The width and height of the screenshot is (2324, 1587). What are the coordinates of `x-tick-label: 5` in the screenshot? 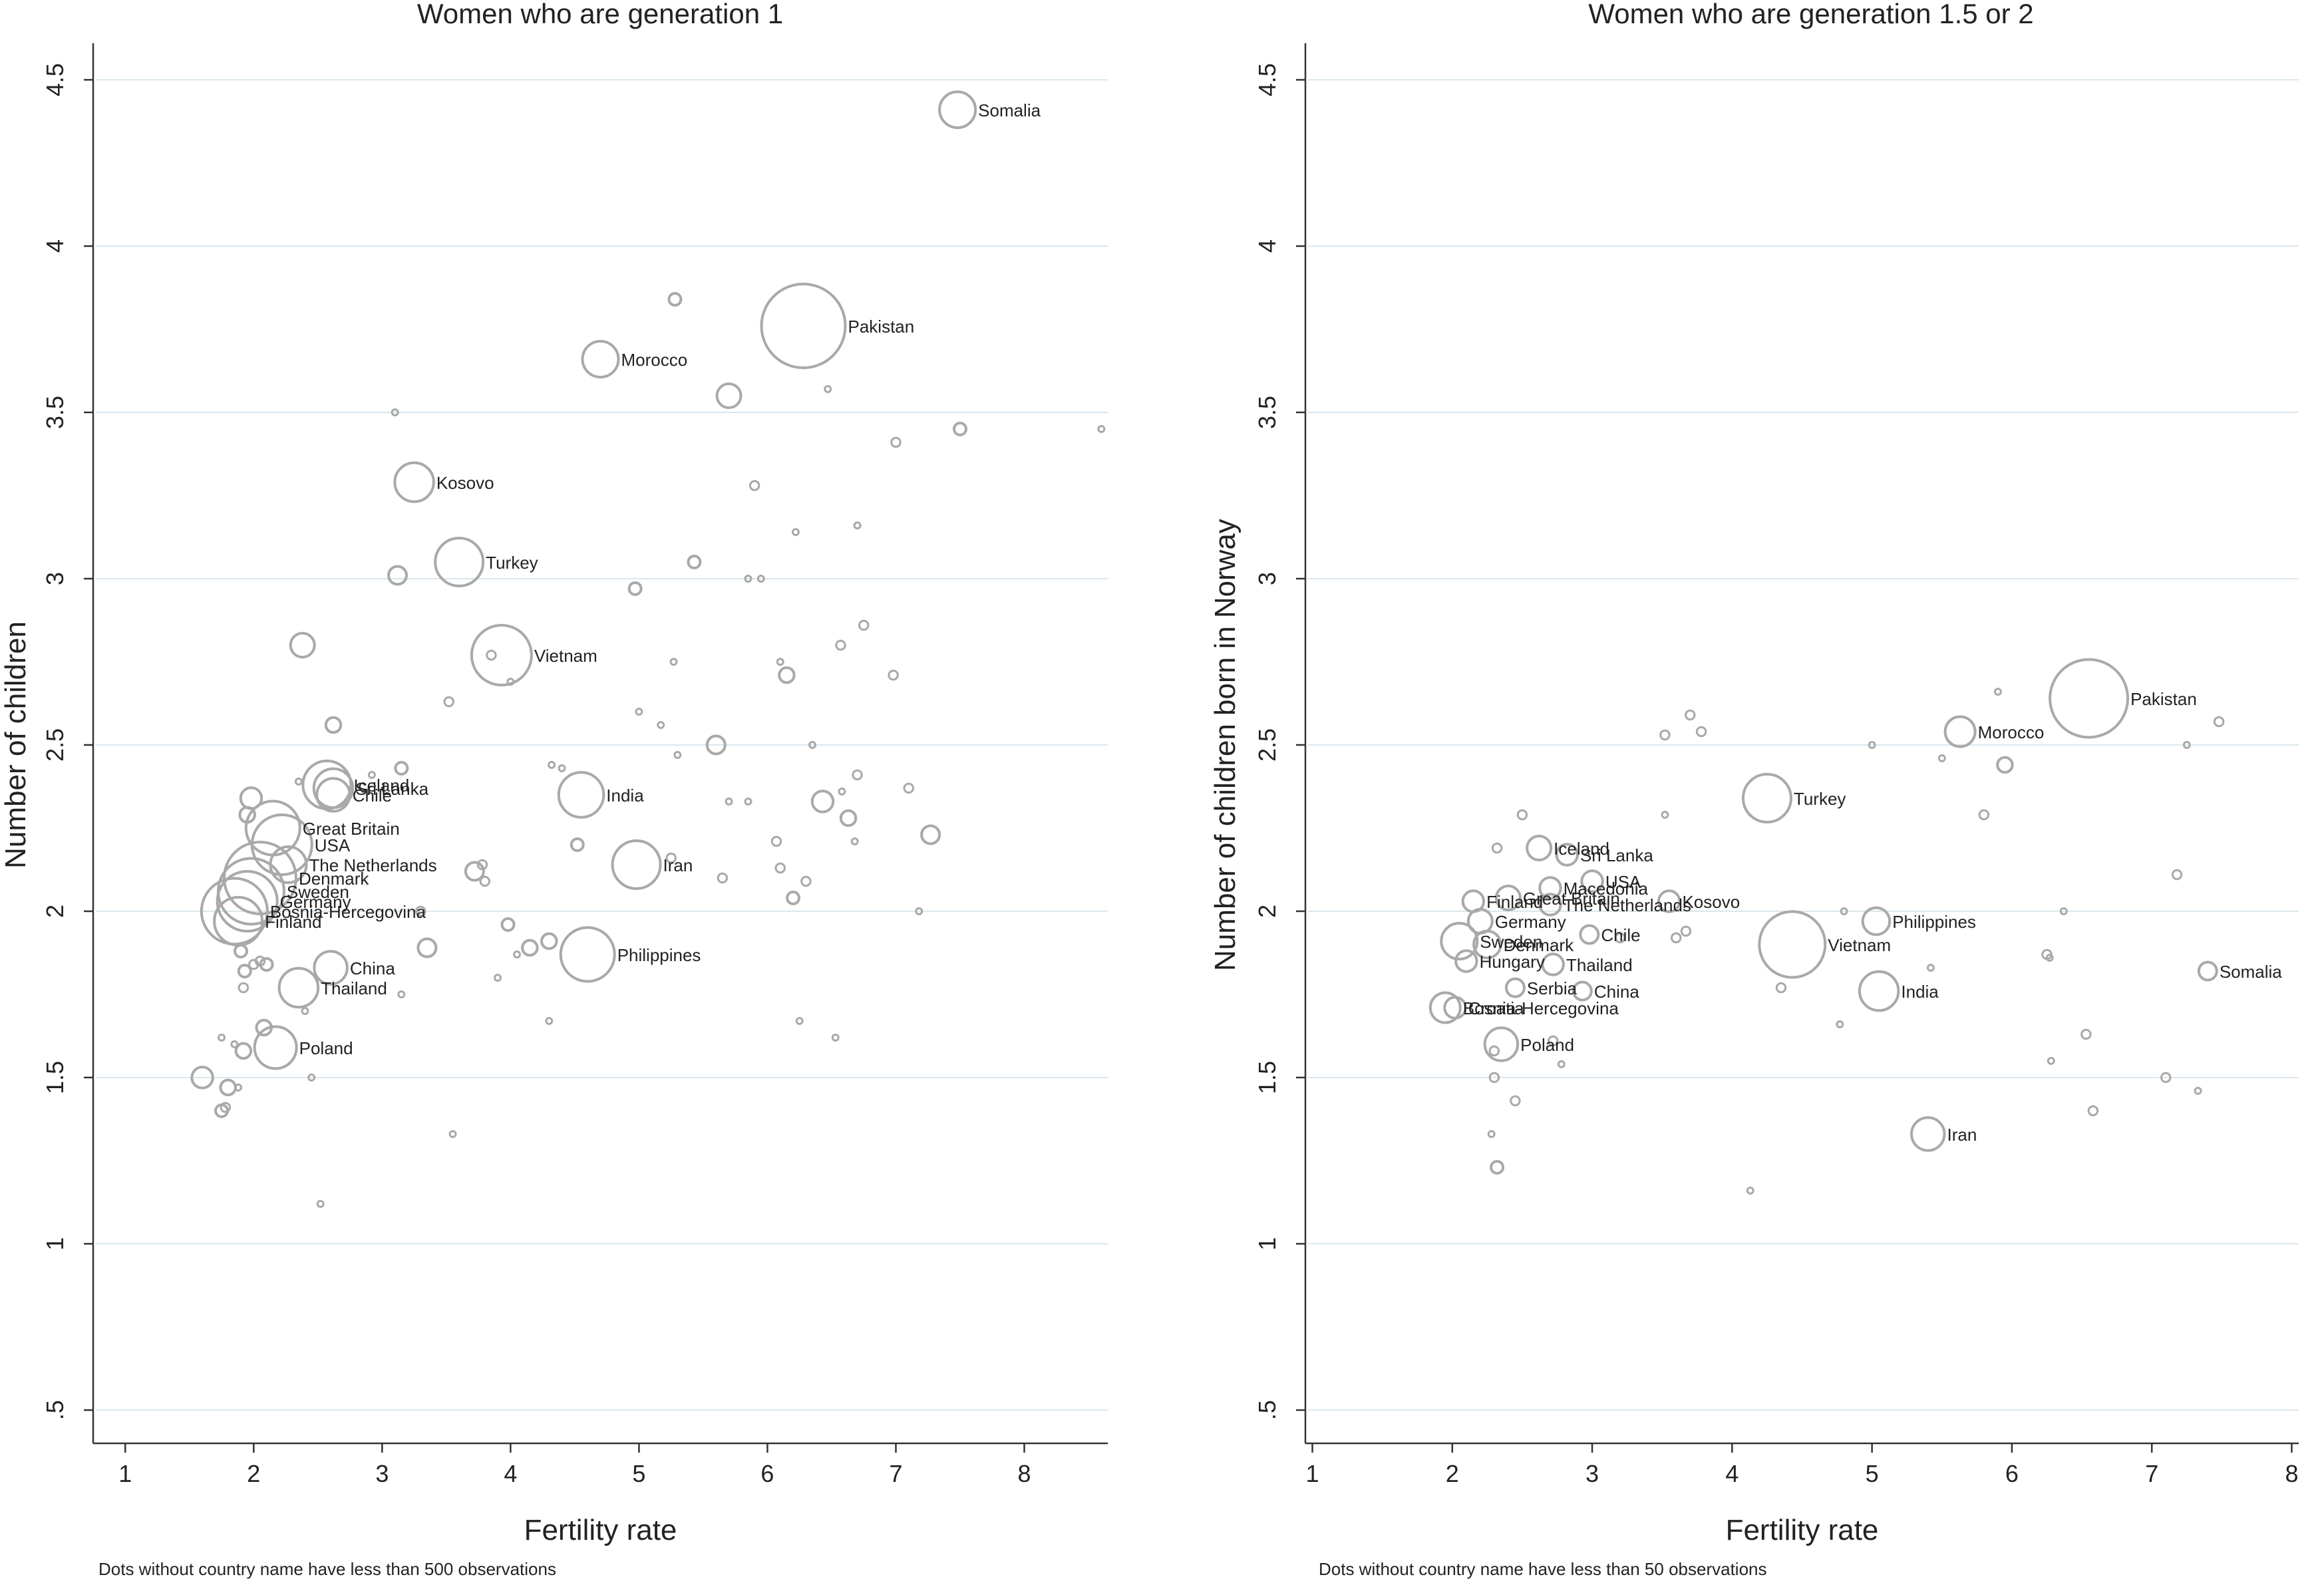 It's located at (638, 1473).